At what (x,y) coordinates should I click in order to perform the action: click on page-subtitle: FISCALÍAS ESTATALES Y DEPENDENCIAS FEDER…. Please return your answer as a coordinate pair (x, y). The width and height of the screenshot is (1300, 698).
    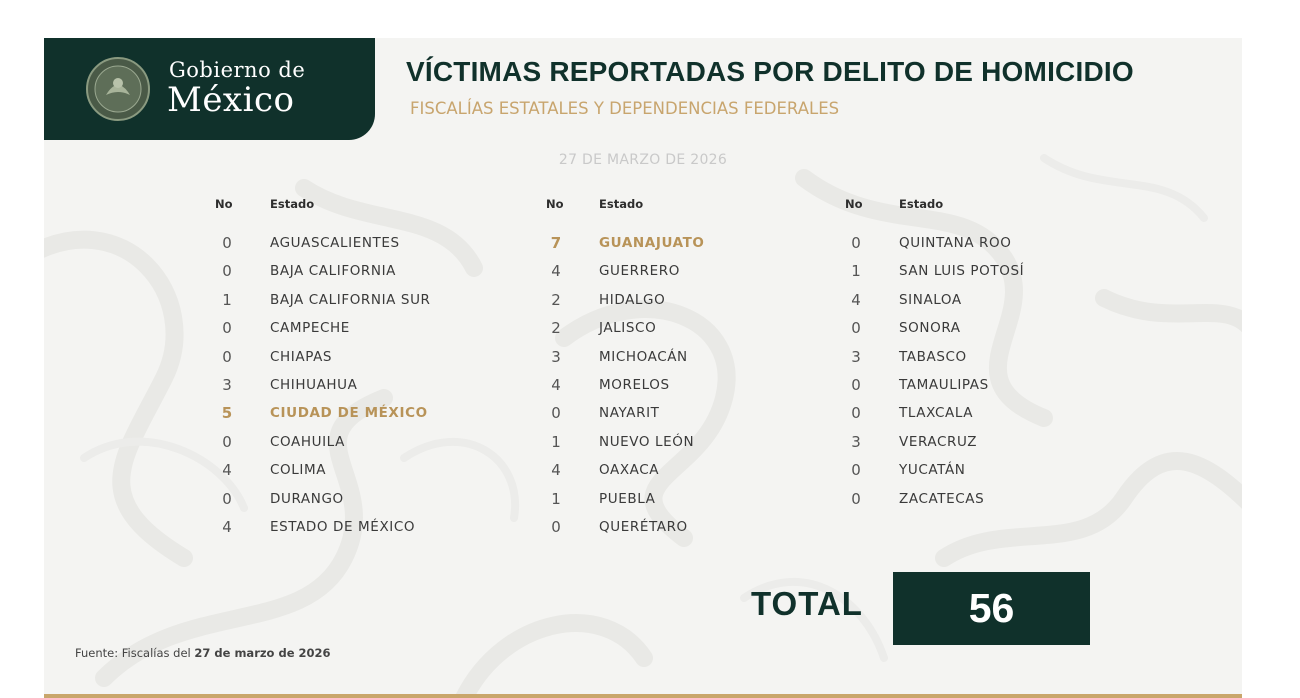
    Looking at the image, I should click on (625, 108).